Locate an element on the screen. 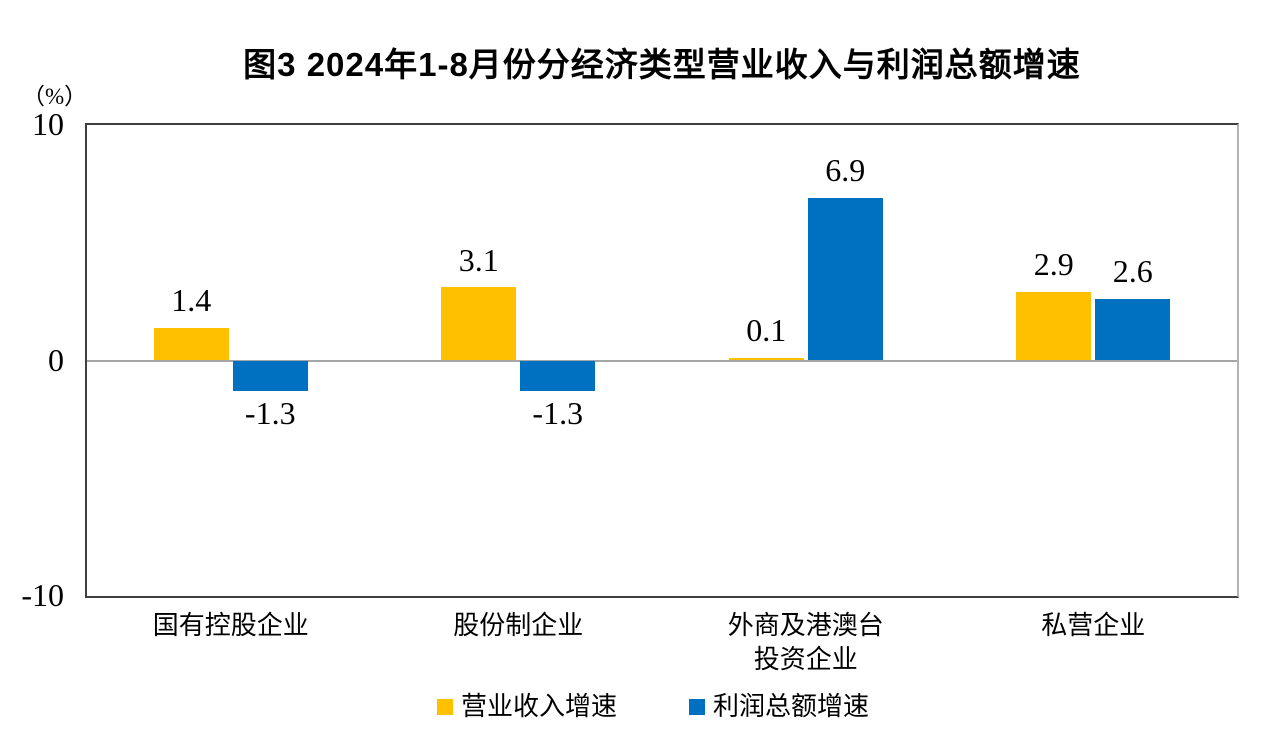 This screenshot has width=1280, height=734. category-label: 国有控股企业 is located at coordinates (230, 625).